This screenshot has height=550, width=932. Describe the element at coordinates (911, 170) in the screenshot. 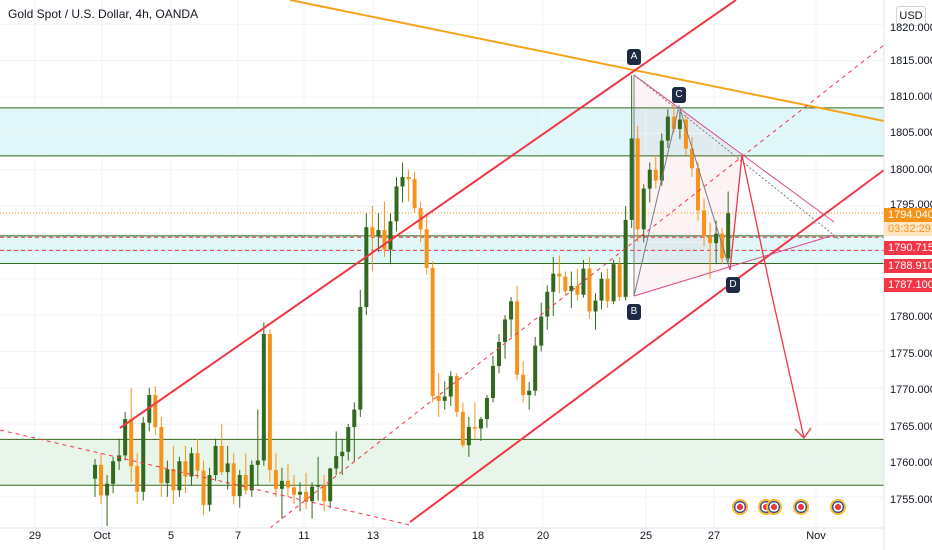

I see `price-tick: 1800.000` at that location.